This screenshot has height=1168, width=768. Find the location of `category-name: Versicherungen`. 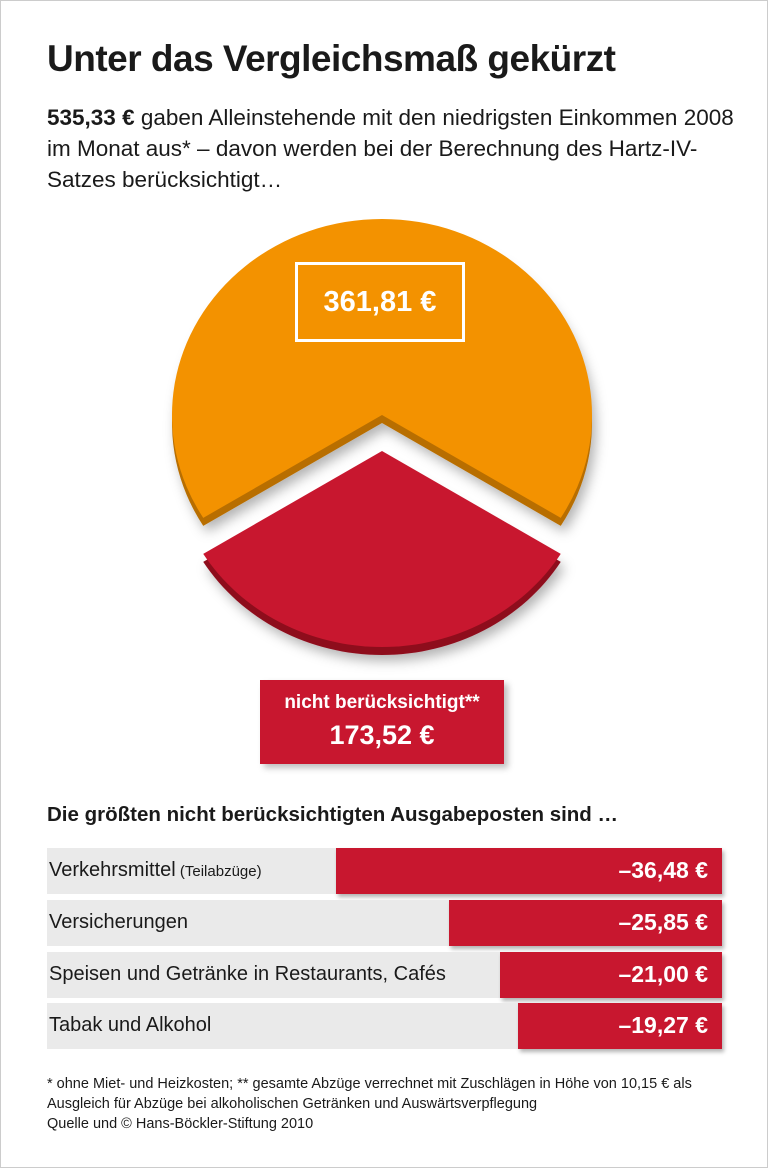

category-name: Versicherungen is located at coordinates (118, 922).